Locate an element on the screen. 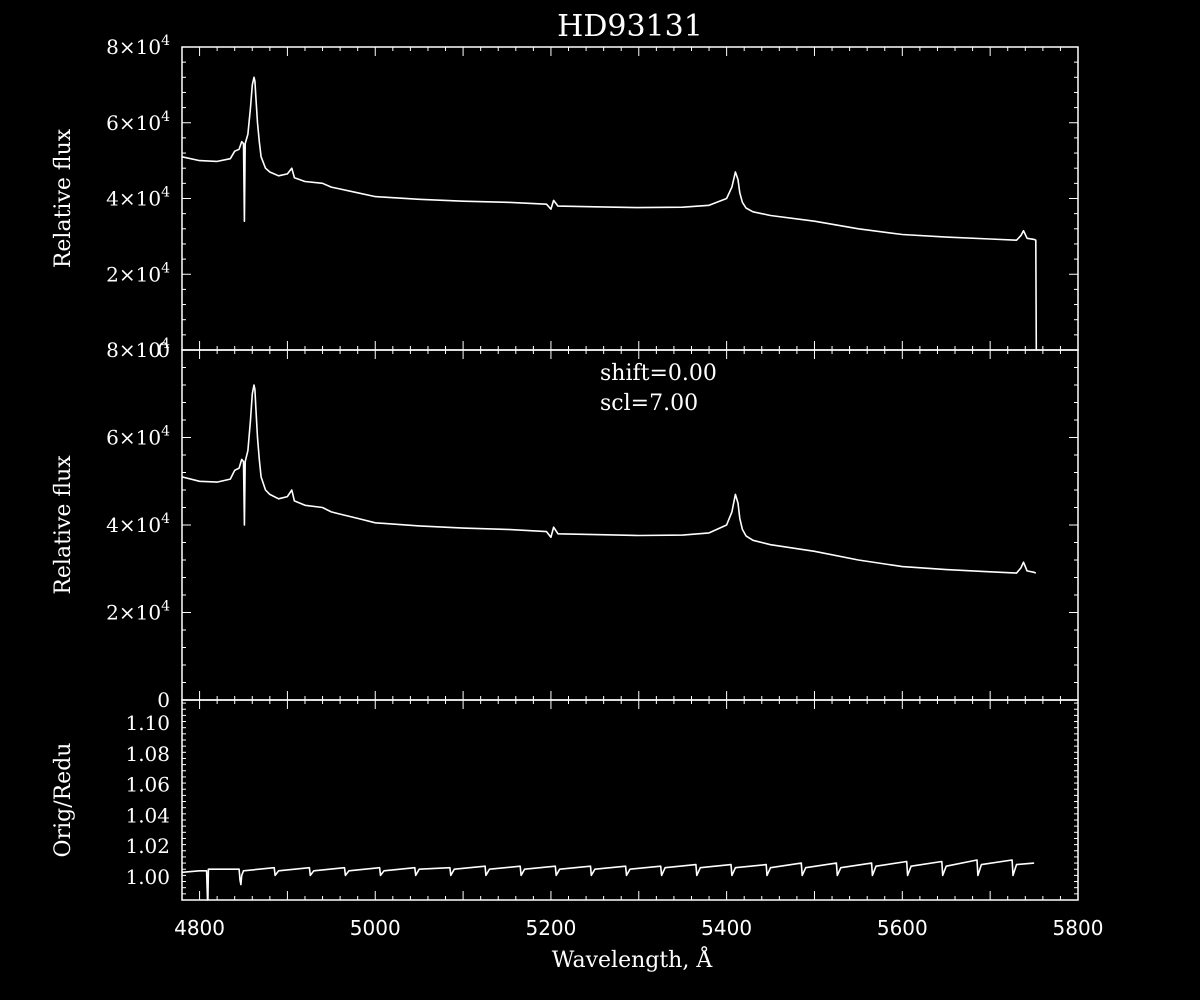 The height and width of the screenshot is (1000, 1200). y-tick-label: 1.00 is located at coordinates (147, 877).